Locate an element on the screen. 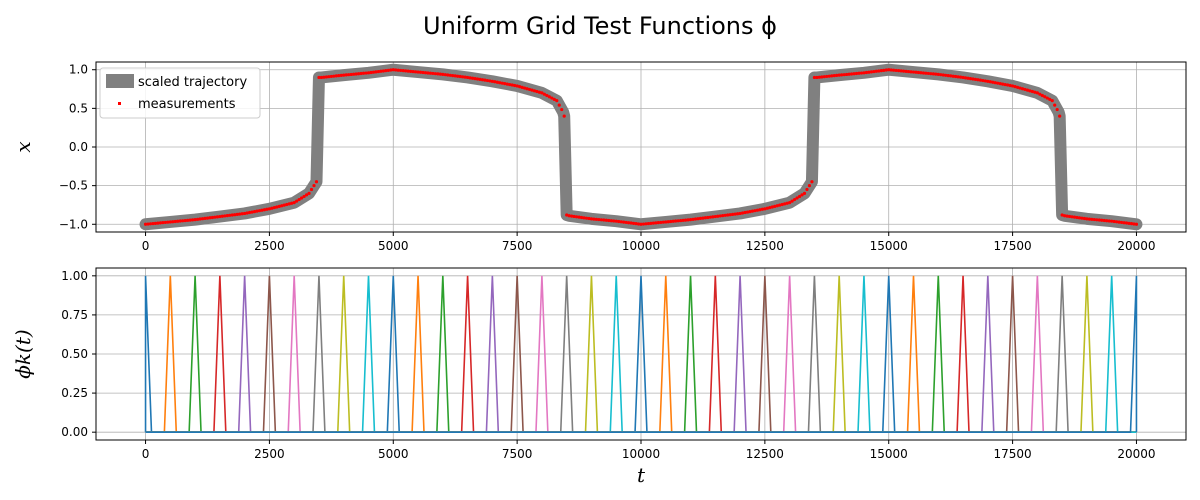 The image size is (1200, 500). top-x-tick-label: 17500 is located at coordinates (1012, 246).